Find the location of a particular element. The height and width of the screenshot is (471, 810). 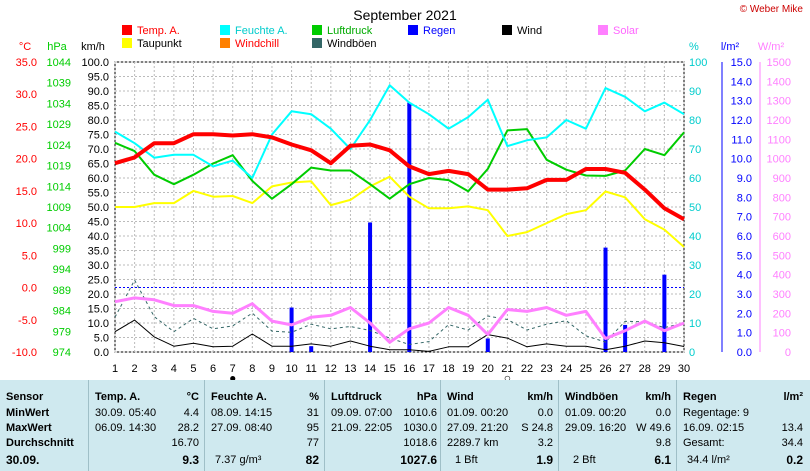

x-tick-label: 25 is located at coordinates (586, 369).